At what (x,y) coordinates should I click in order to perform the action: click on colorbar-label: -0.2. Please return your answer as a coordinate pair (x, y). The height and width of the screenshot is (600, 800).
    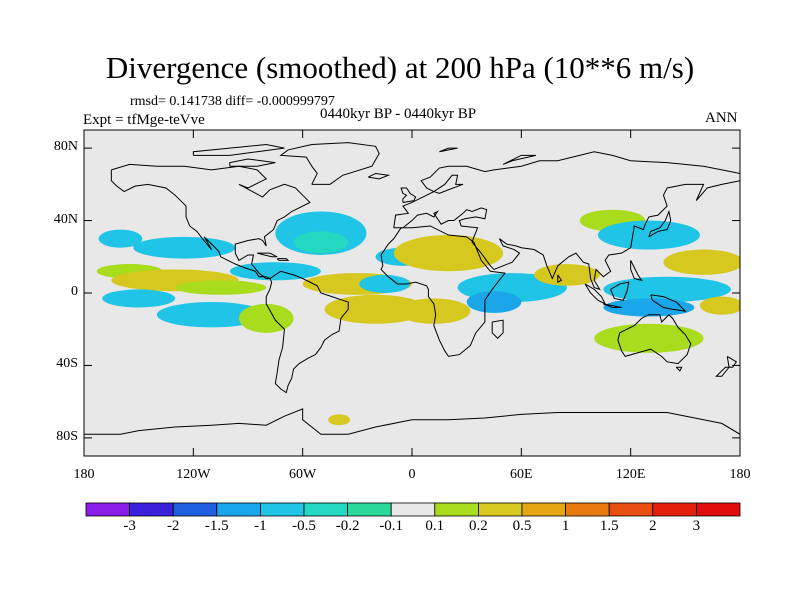
    Looking at the image, I should click on (347, 526).